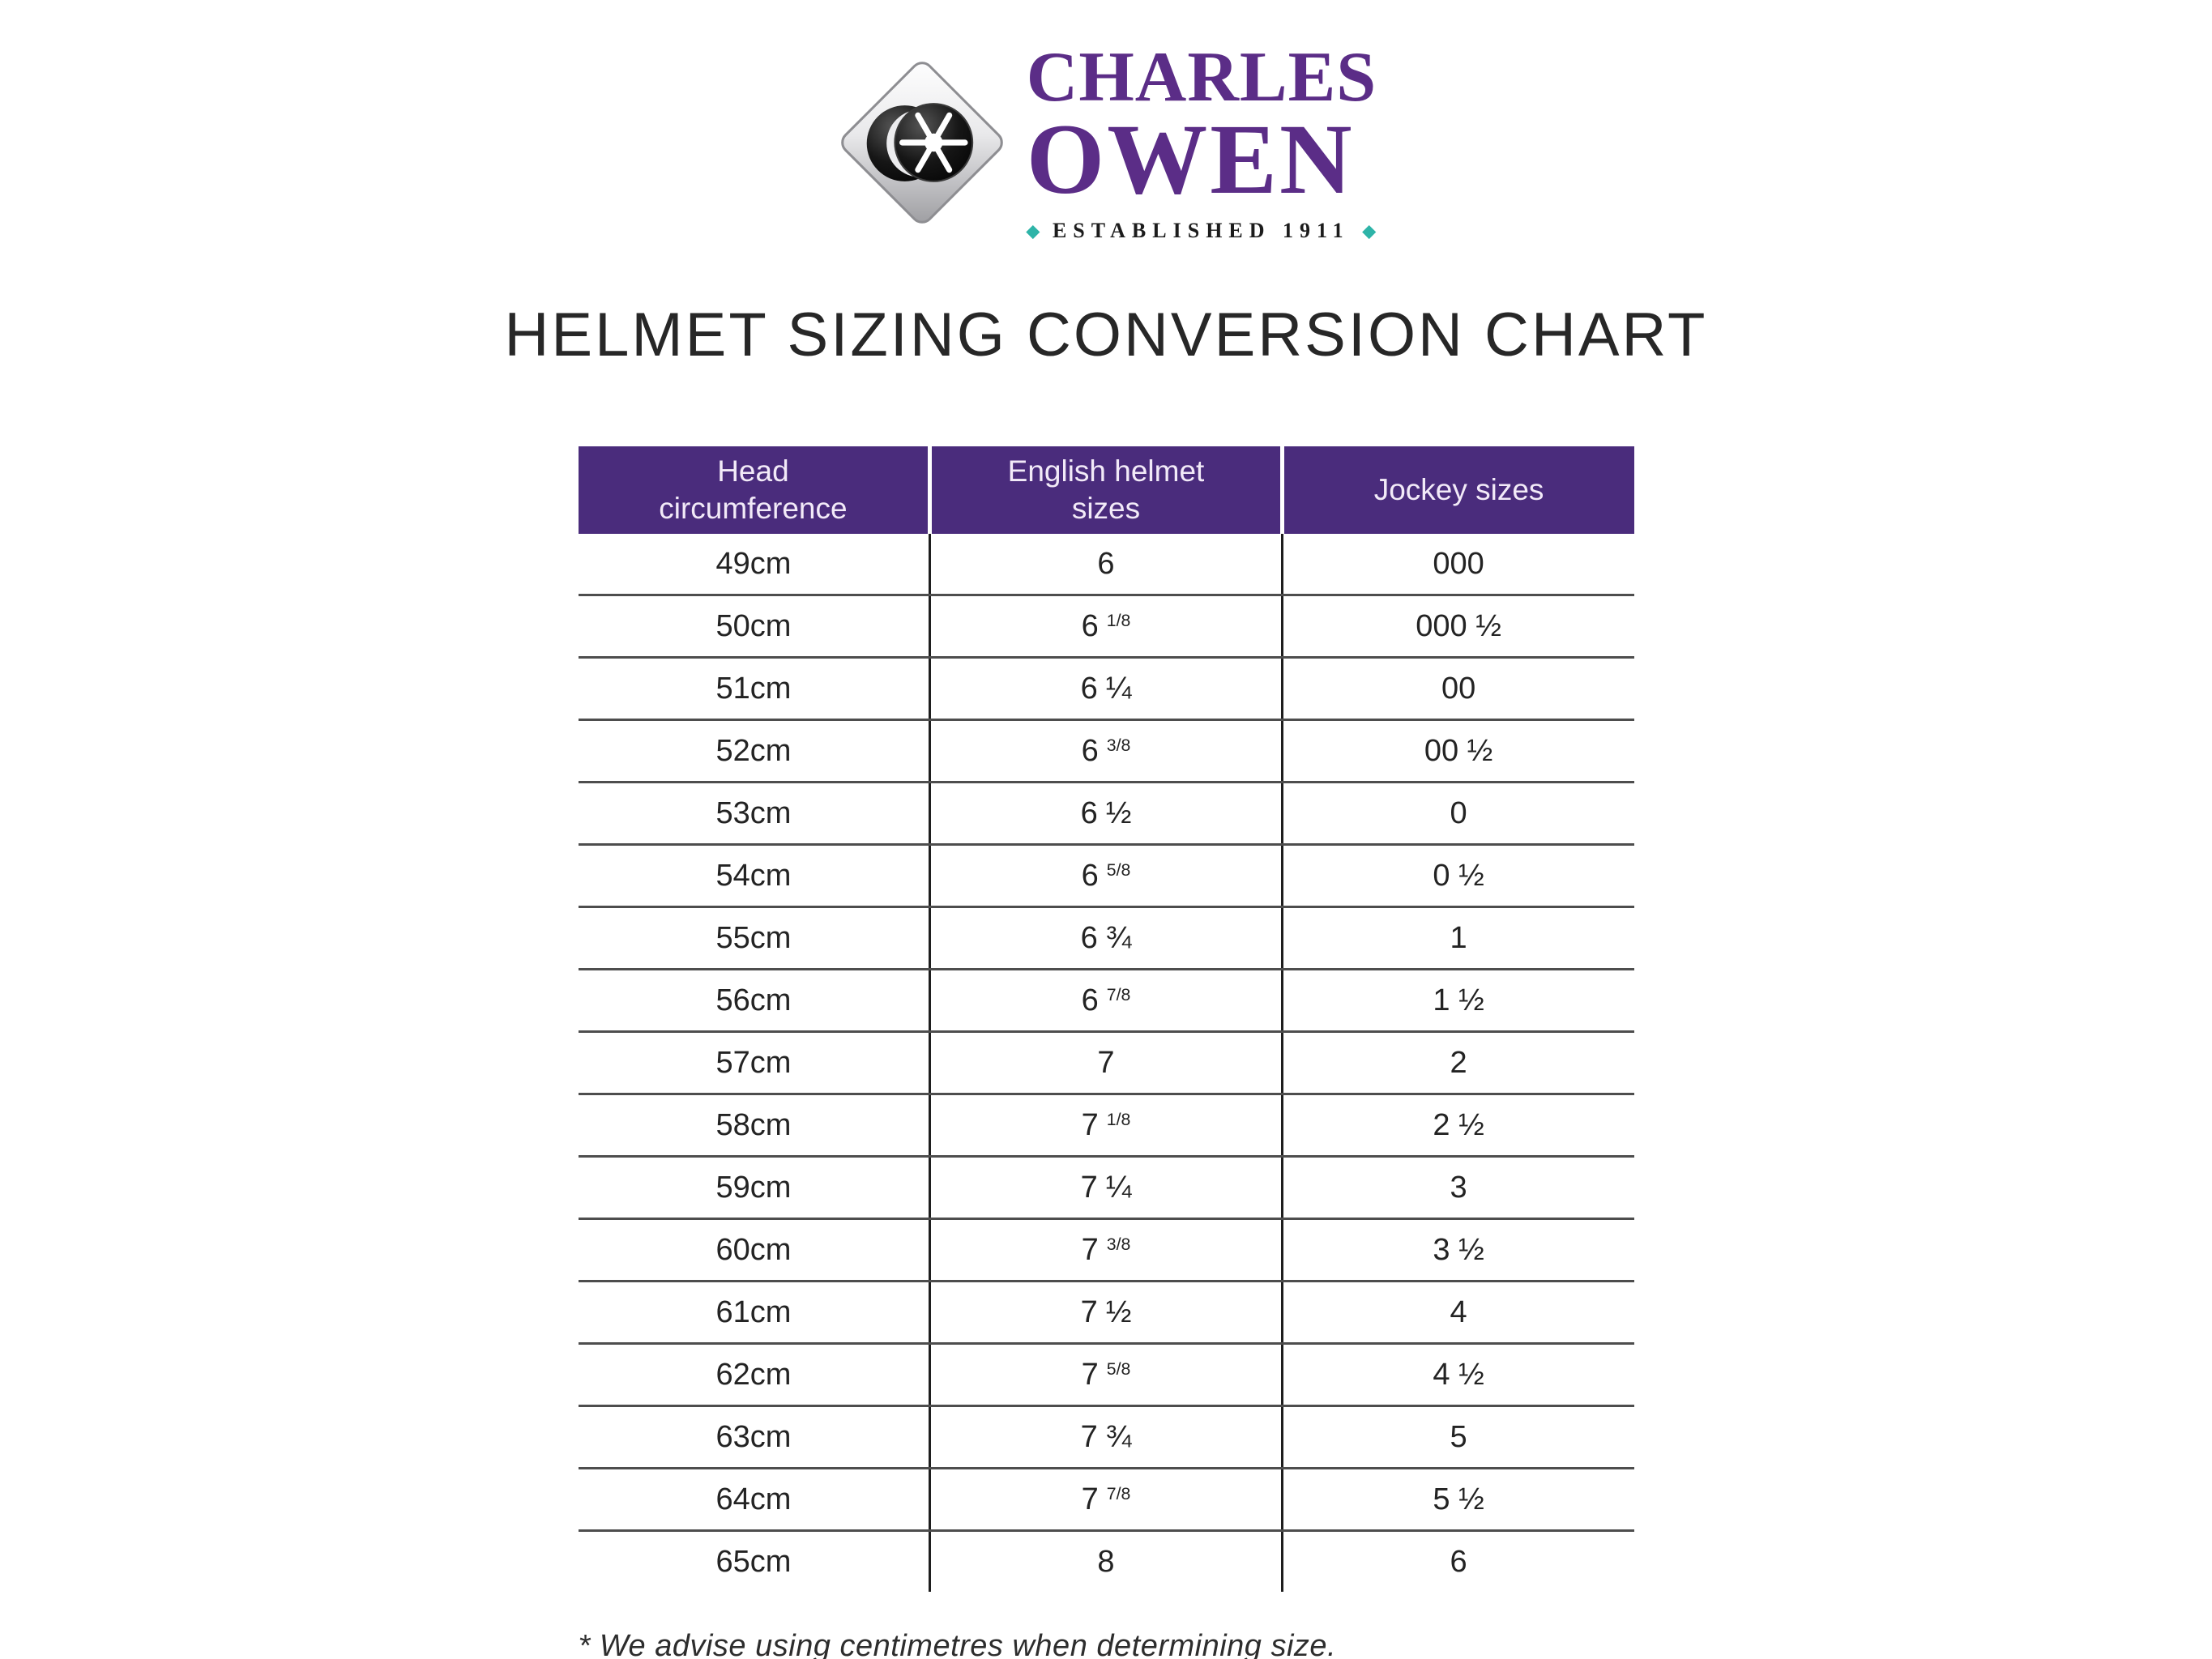  Describe the element at coordinates (1457, 689) in the screenshot. I see `jockey-size-cell: 00` at that location.